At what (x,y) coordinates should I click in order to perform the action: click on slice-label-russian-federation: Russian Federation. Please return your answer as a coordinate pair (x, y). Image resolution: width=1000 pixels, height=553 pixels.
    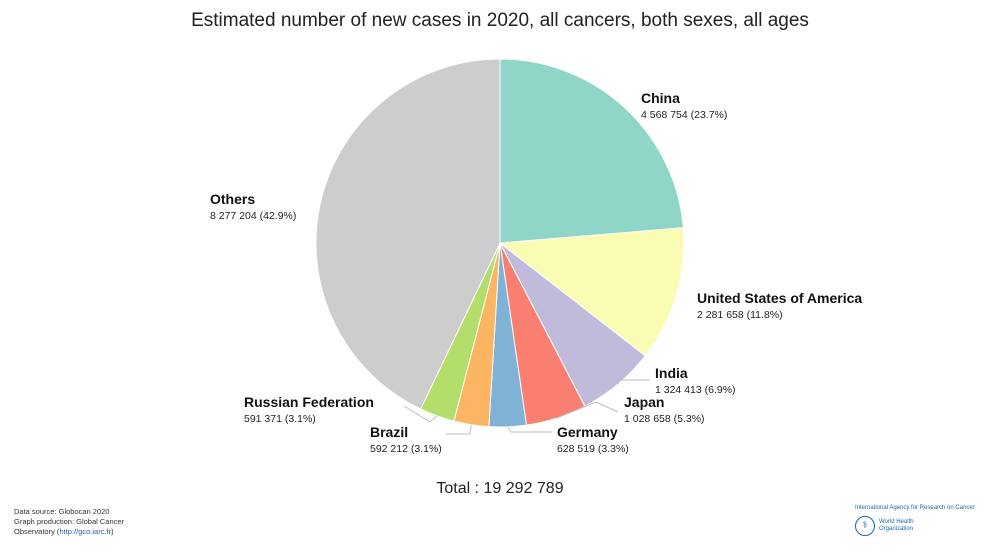
    Looking at the image, I should click on (309, 402).